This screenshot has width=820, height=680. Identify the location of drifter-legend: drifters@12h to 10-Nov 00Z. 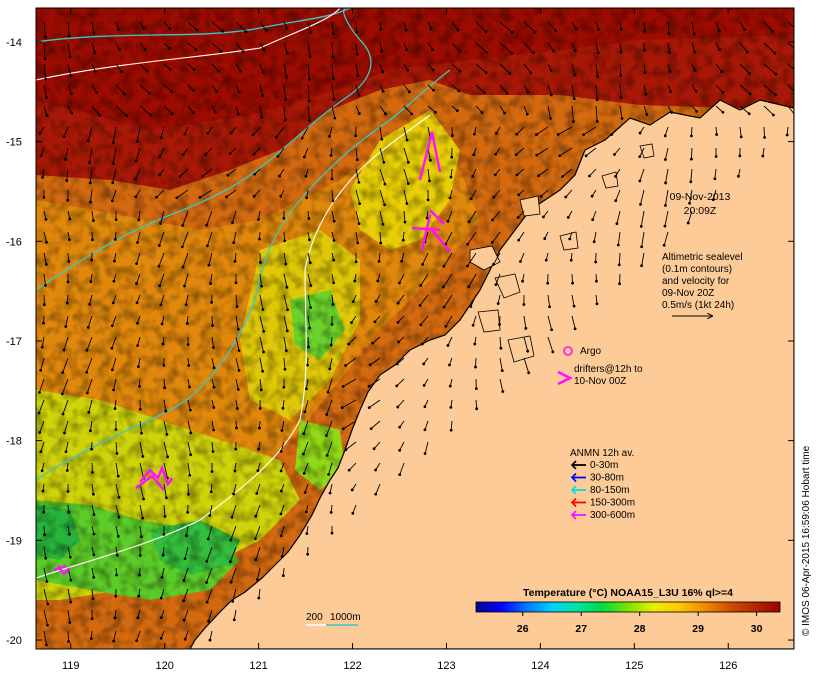
(600, 375).